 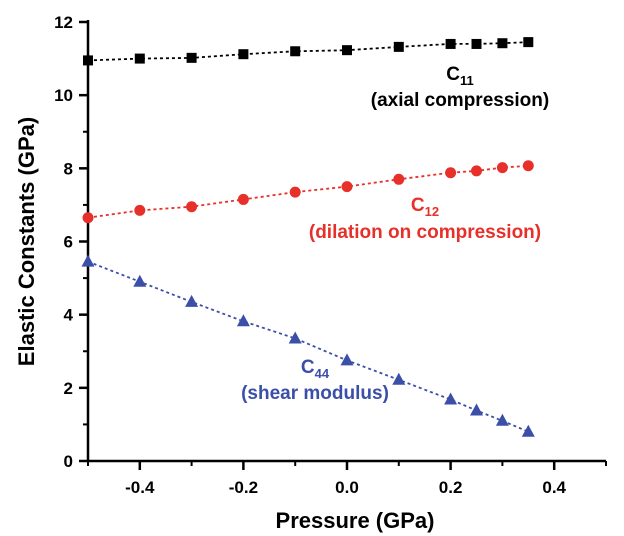 I want to click on series-c11, so click(x=308, y=51).